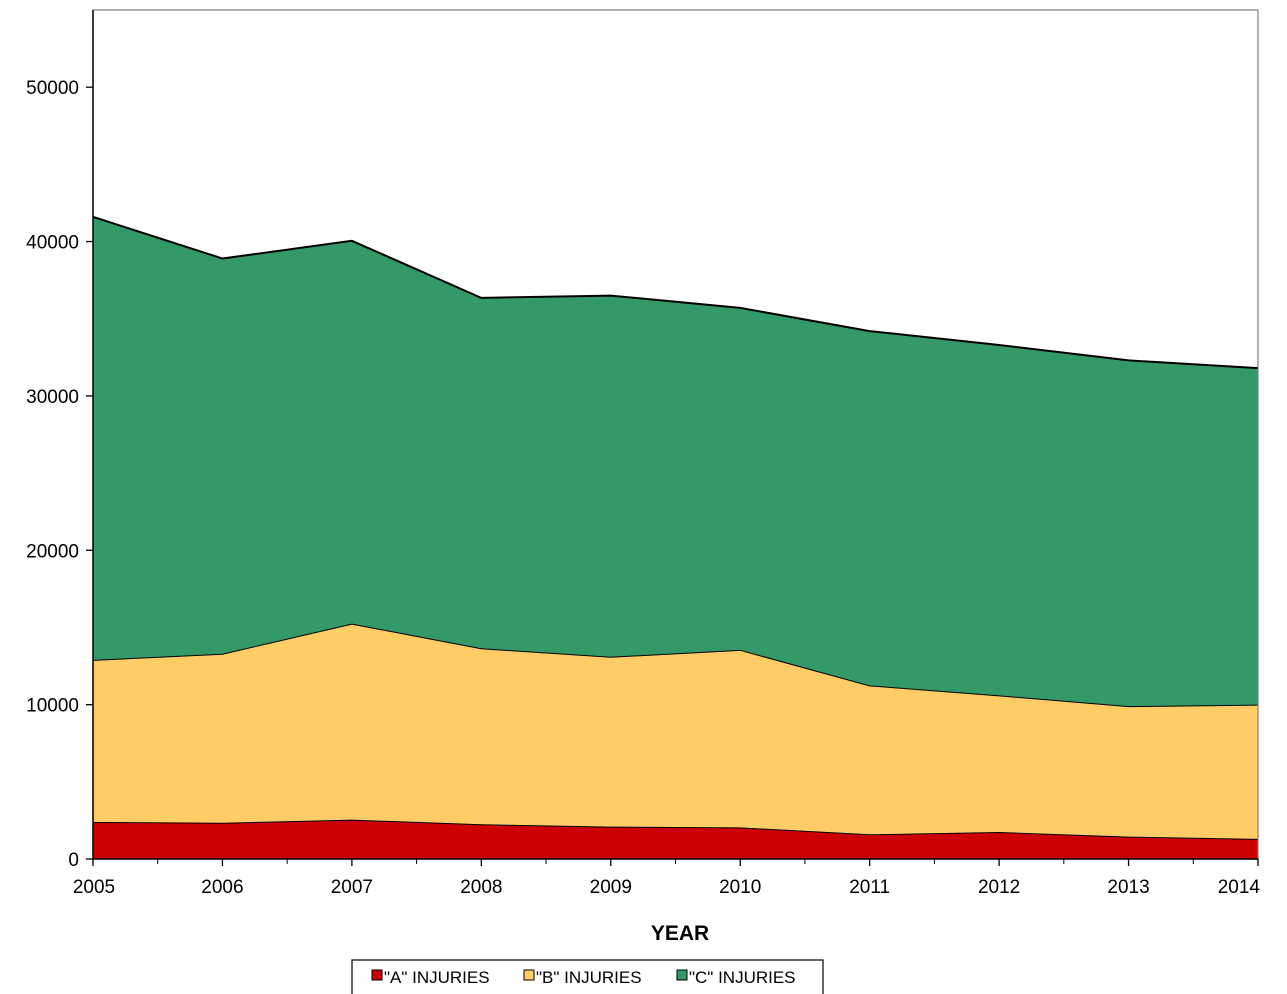 The width and height of the screenshot is (1287, 994). I want to click on x-tick-label: 2014, so click(1239, 887).